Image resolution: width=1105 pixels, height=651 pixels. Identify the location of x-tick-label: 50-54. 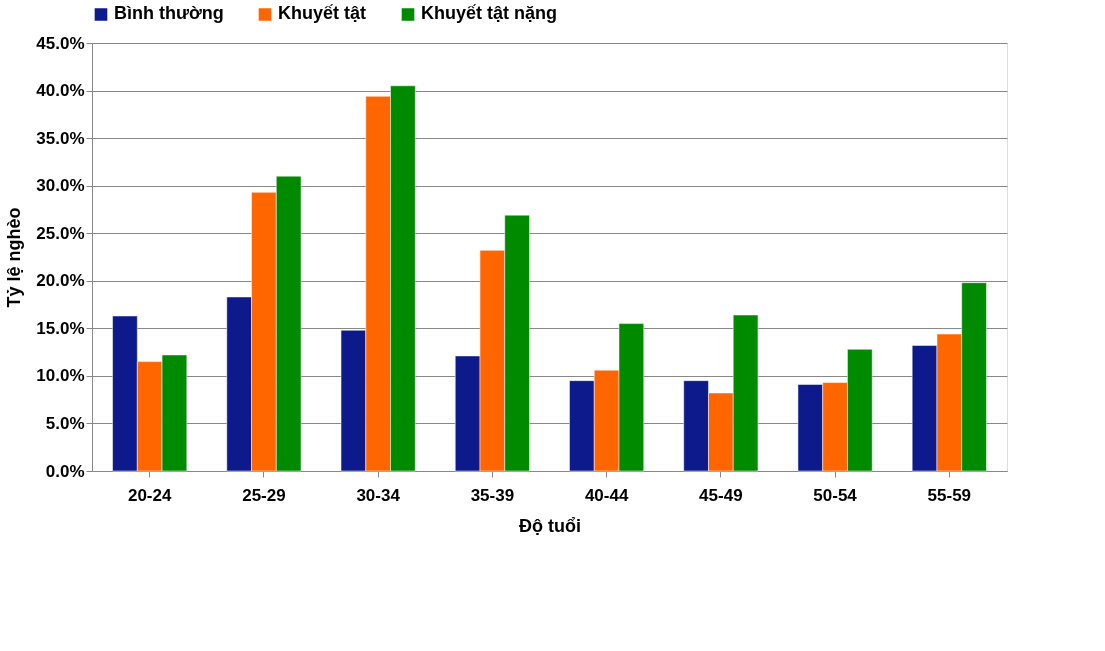
(835, 495).